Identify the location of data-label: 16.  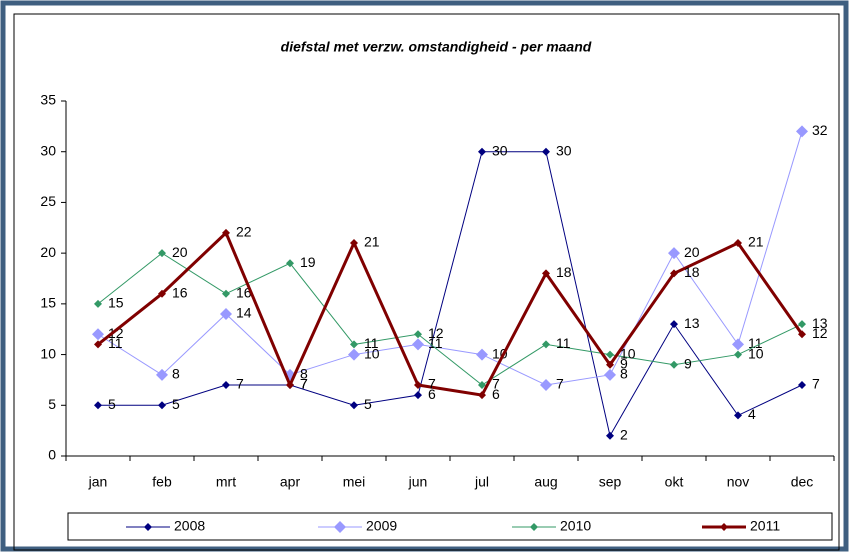
(180, 292).